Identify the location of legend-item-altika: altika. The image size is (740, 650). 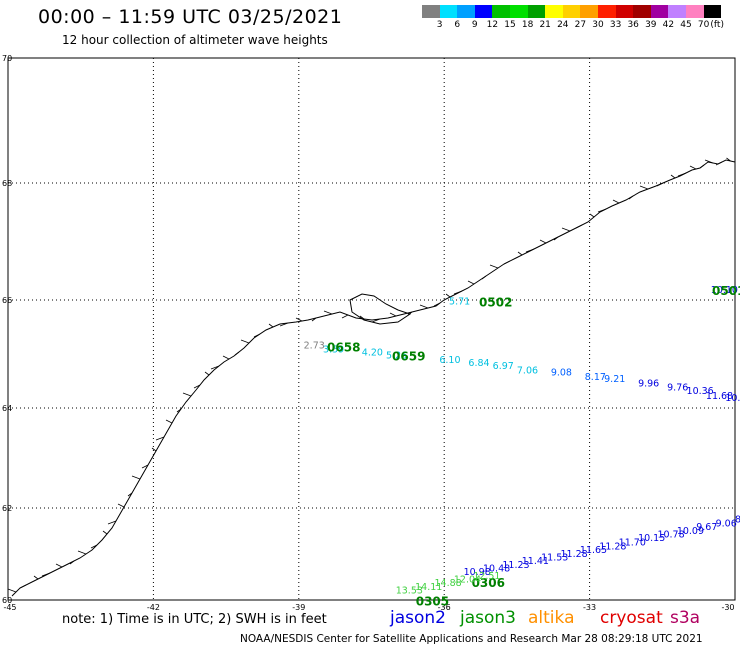
(551, 618).